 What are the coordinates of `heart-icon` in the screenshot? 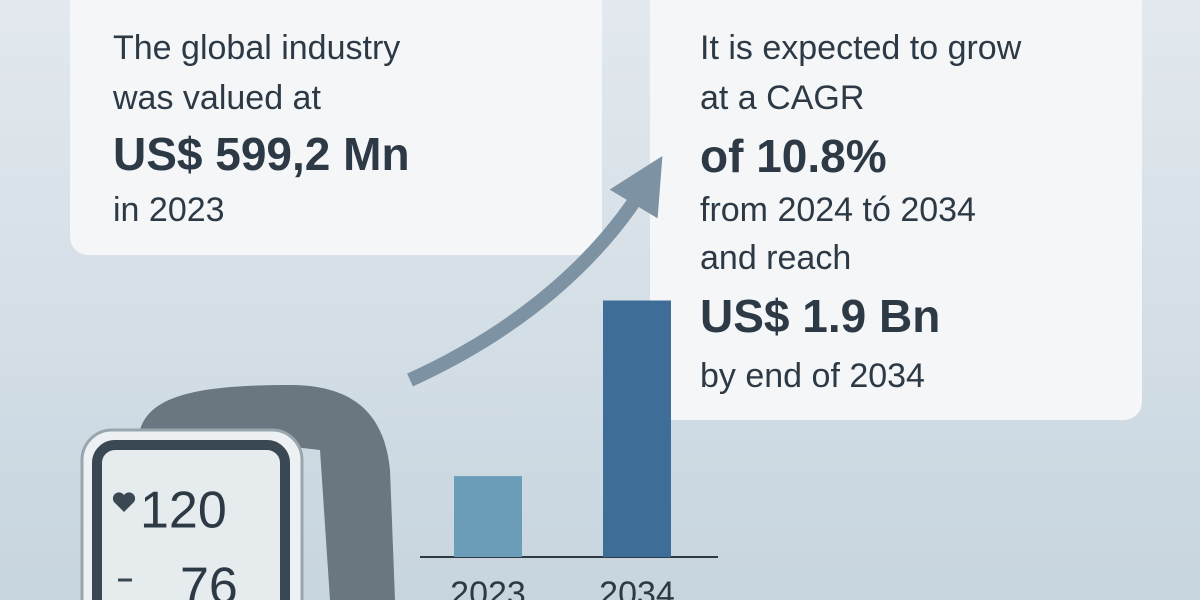 It's located at (124, 502).